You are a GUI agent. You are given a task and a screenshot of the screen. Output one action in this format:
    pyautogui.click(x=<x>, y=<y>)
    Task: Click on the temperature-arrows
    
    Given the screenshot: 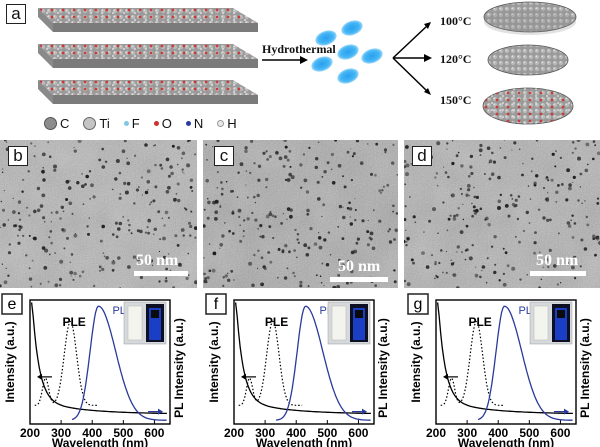 What is the action you would take?
    pyautogui.click(x=410, y=58)
    